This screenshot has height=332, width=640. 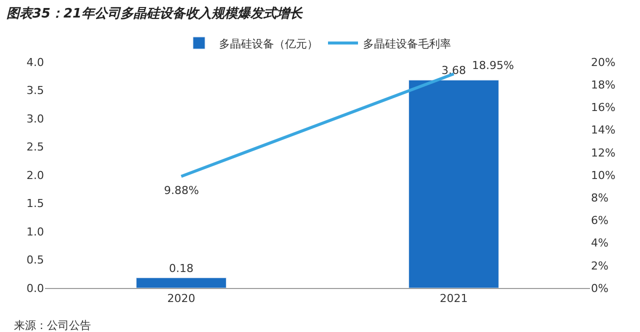 I want to click on y2-tick-label: 10%, so click(x=603, y=175).